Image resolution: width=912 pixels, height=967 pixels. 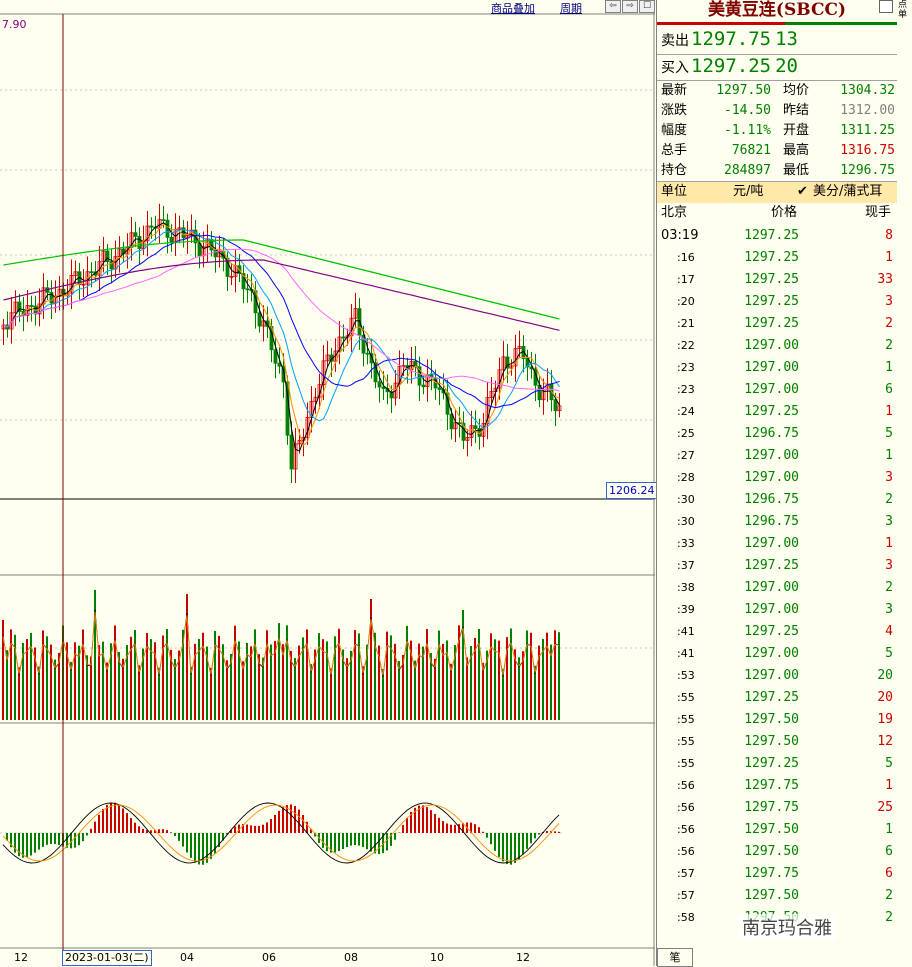 I want to click on unit-bar: 单位 元/吨 ✔ 美分/蒲式耳, so click(x=777, y=192).